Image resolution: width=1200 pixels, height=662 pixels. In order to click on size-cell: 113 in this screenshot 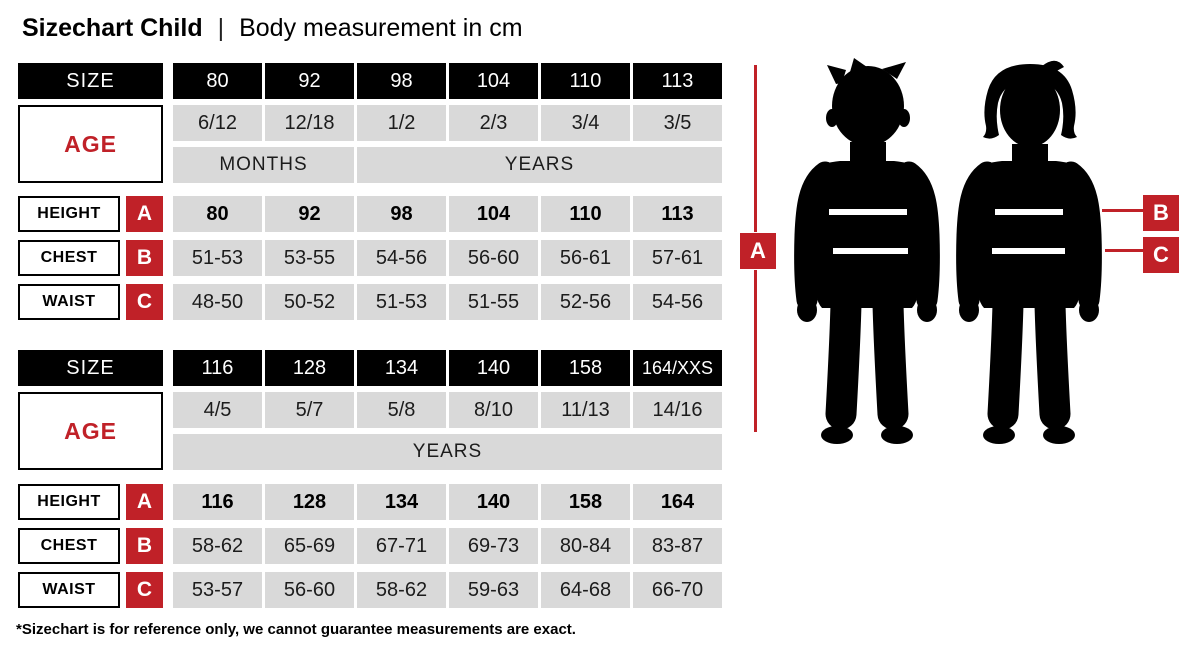, I will do `click(677, 81)`.